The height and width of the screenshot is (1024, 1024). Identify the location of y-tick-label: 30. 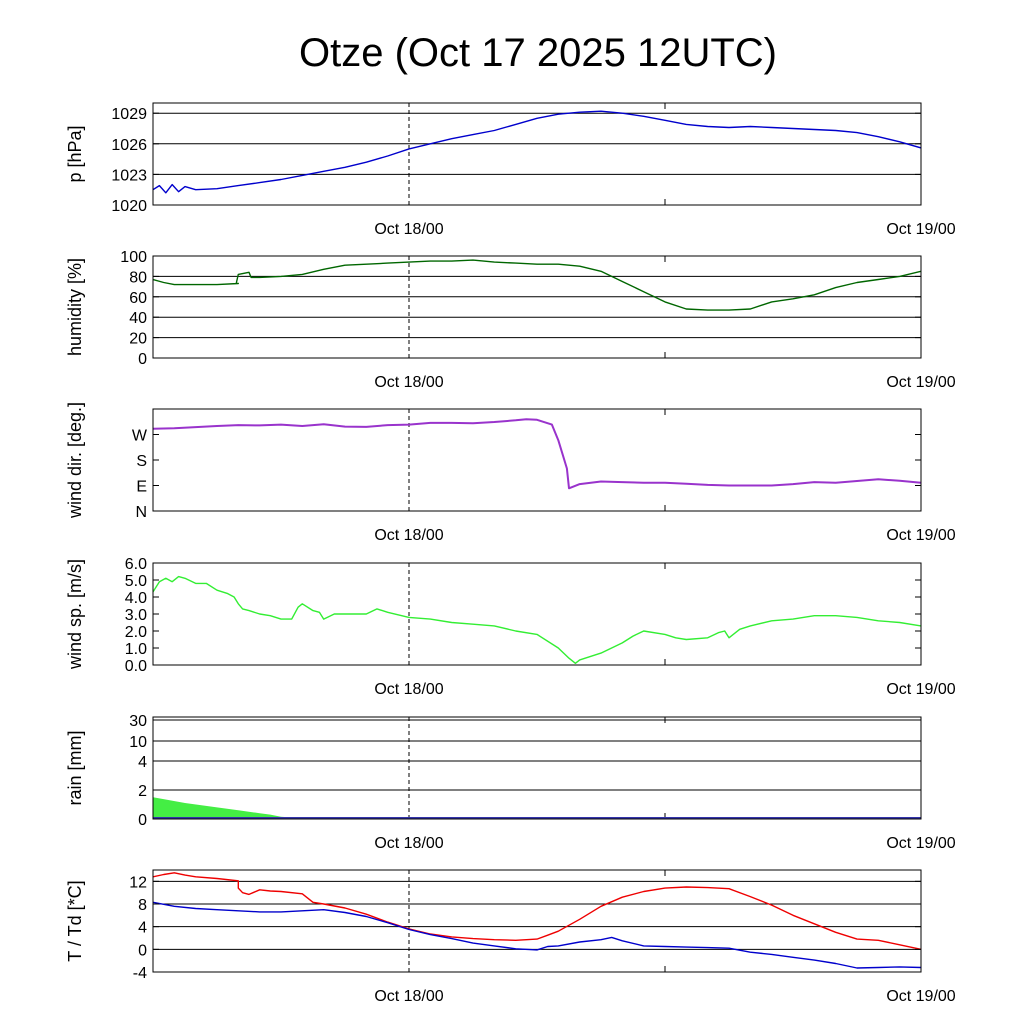
(138, 721).